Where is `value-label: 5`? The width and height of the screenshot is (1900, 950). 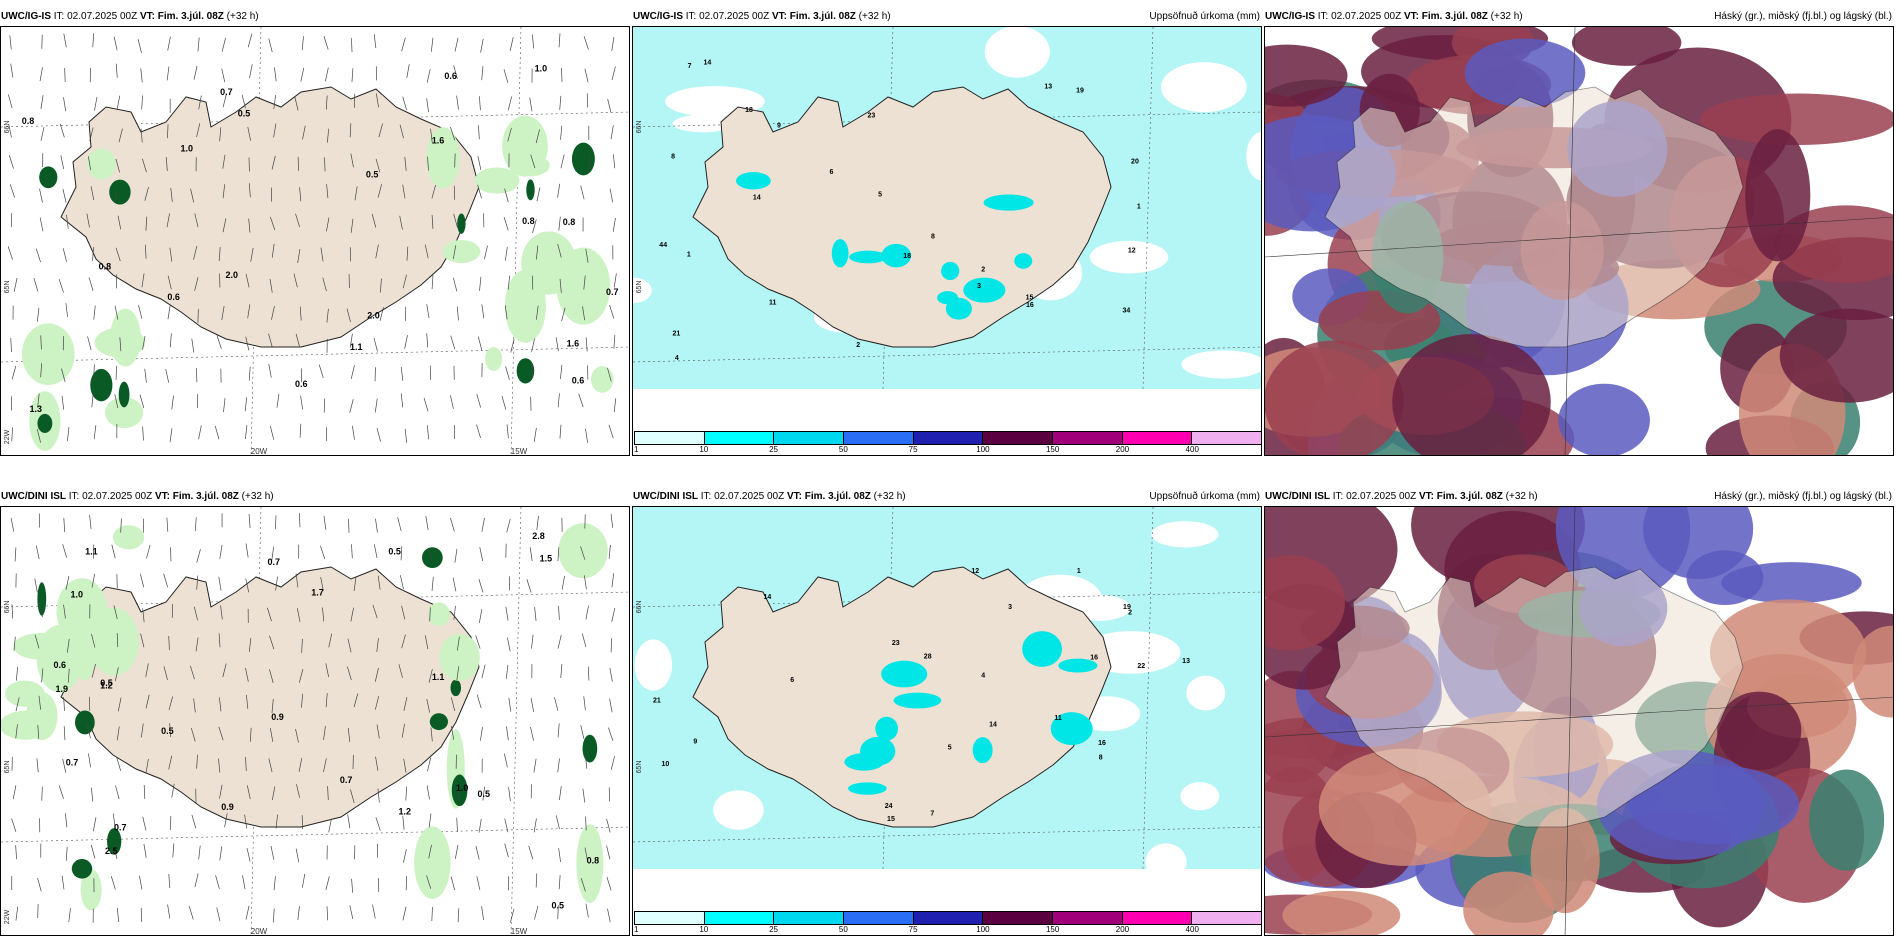
value-label: 5 is located at coordinates (950, 748).